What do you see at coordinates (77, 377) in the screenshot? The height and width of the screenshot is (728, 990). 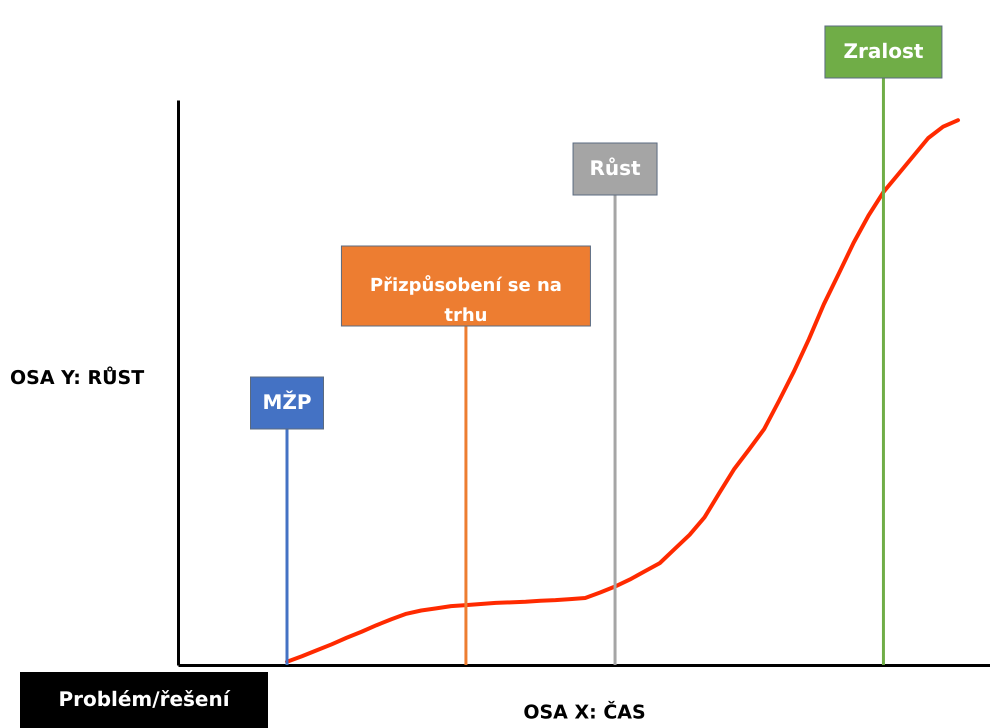 I see `text: OSA Y: RŮST` at bounding box center [77, 377].